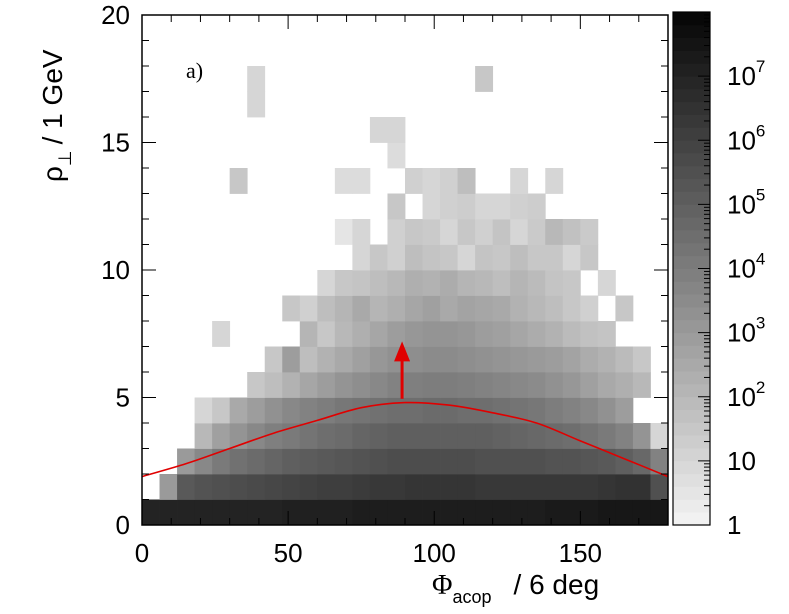  Describe the element at coordinates (288, 553) in the screenshot. I see `x-tick-label: 50` at that location.